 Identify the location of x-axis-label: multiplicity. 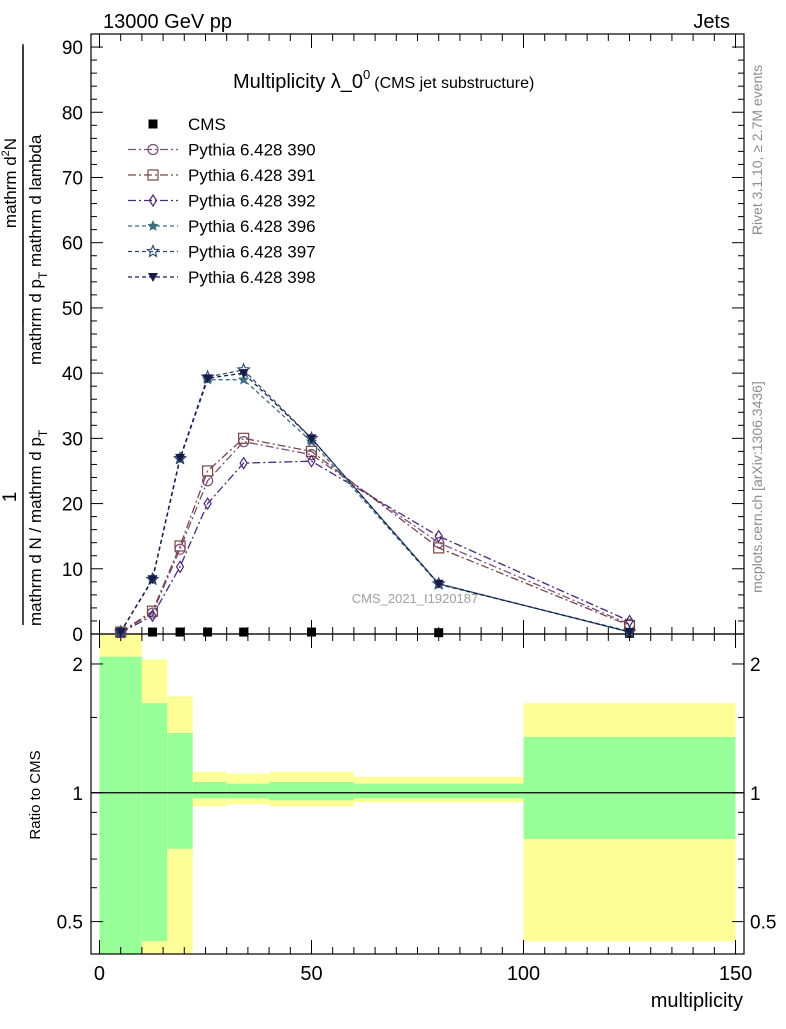
(697, 1001).